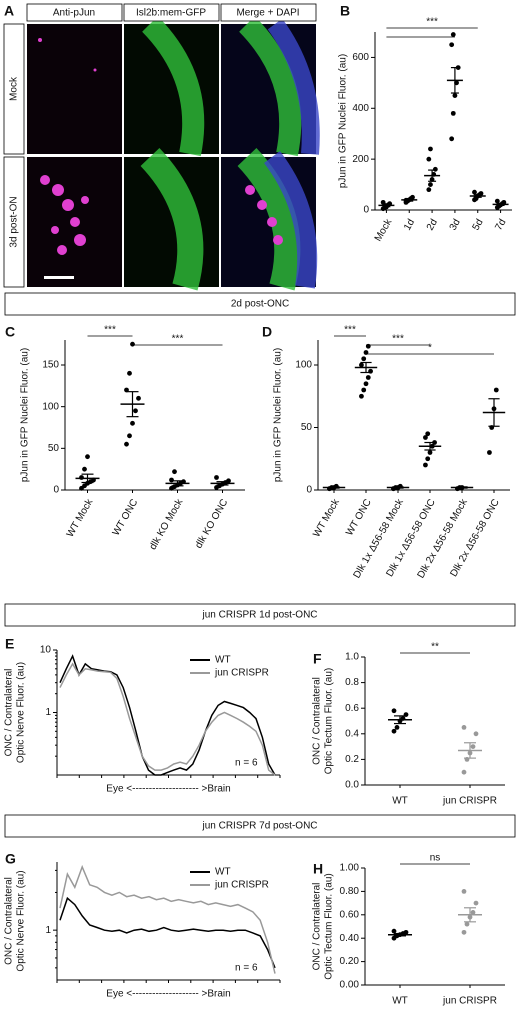 The width and height of the screenshot is (520, 1016). I want to click on annotation: n = 6, so click(246, 968).